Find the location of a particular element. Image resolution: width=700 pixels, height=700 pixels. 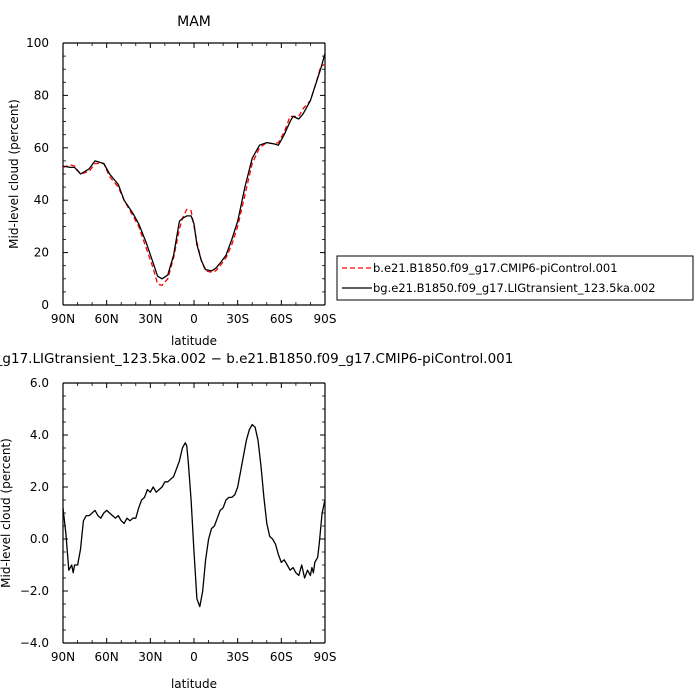

y-tick-label: 80 is located at coordinates (41, 95).